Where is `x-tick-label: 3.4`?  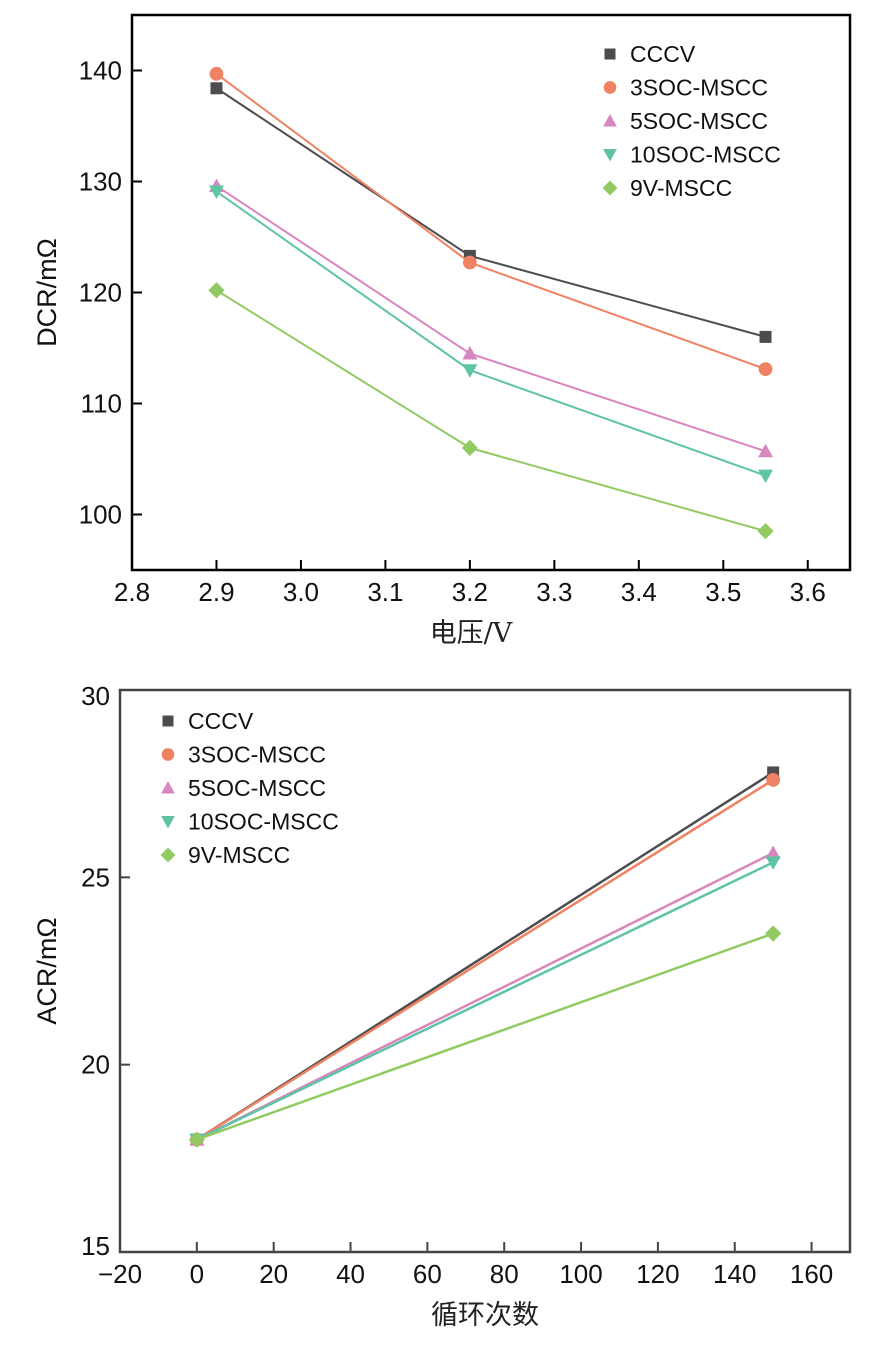
x-tick-label: 3.4 is located at coordinates (639, 592).